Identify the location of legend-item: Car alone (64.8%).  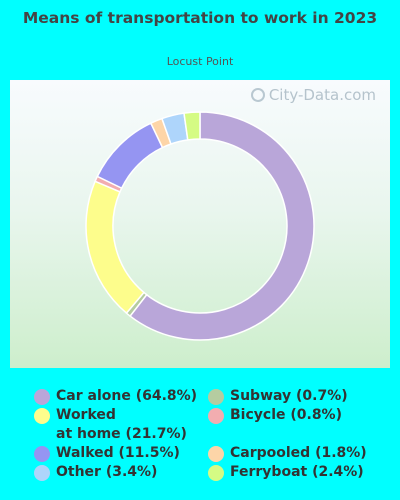
(115, 396).